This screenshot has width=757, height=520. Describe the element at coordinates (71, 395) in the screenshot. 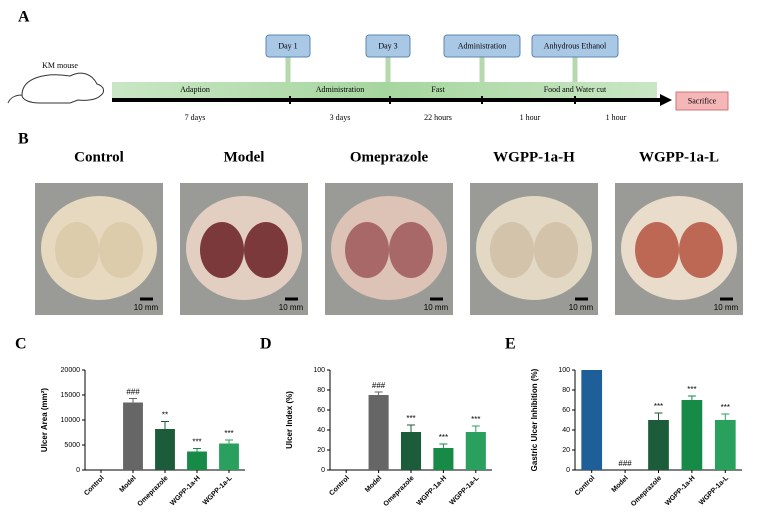

I see `y-tick-label: 15000` at that location.